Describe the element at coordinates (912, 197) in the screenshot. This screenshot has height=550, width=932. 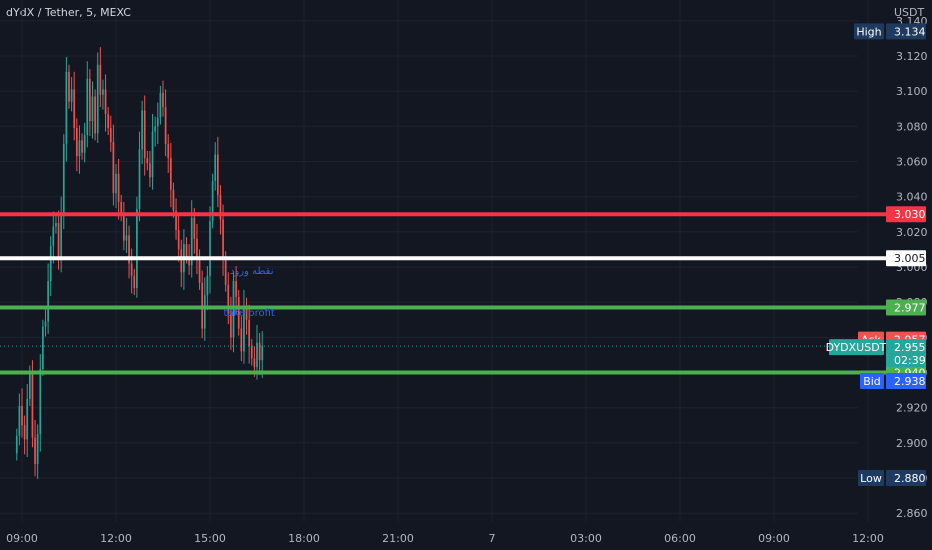
I see `y-tick-label: 3.040` at that location.